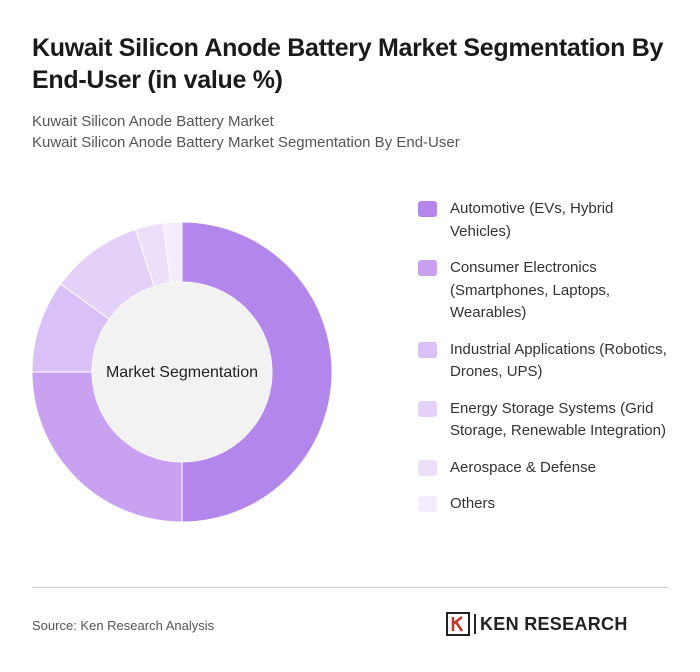 The height and width of the screenshot is (672, 700). Describe the element at coordinates (153, 121) in the screenshot. I see `subtitle: Kuwait Silicon Anode Battery Market` at that location.